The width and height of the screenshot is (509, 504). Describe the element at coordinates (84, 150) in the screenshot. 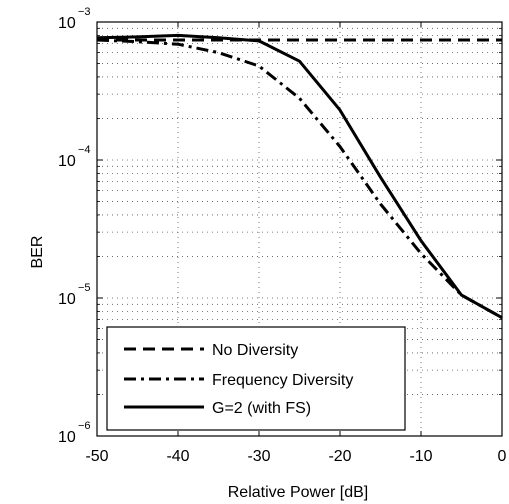

I see `y-tick-label-exponent: −4` at that location.